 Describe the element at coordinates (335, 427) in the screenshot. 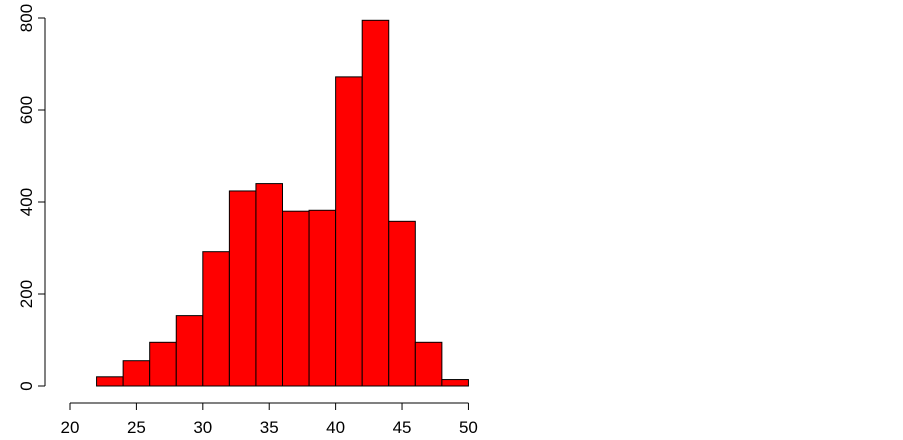

I see `x-tick-label: 40` at that location.